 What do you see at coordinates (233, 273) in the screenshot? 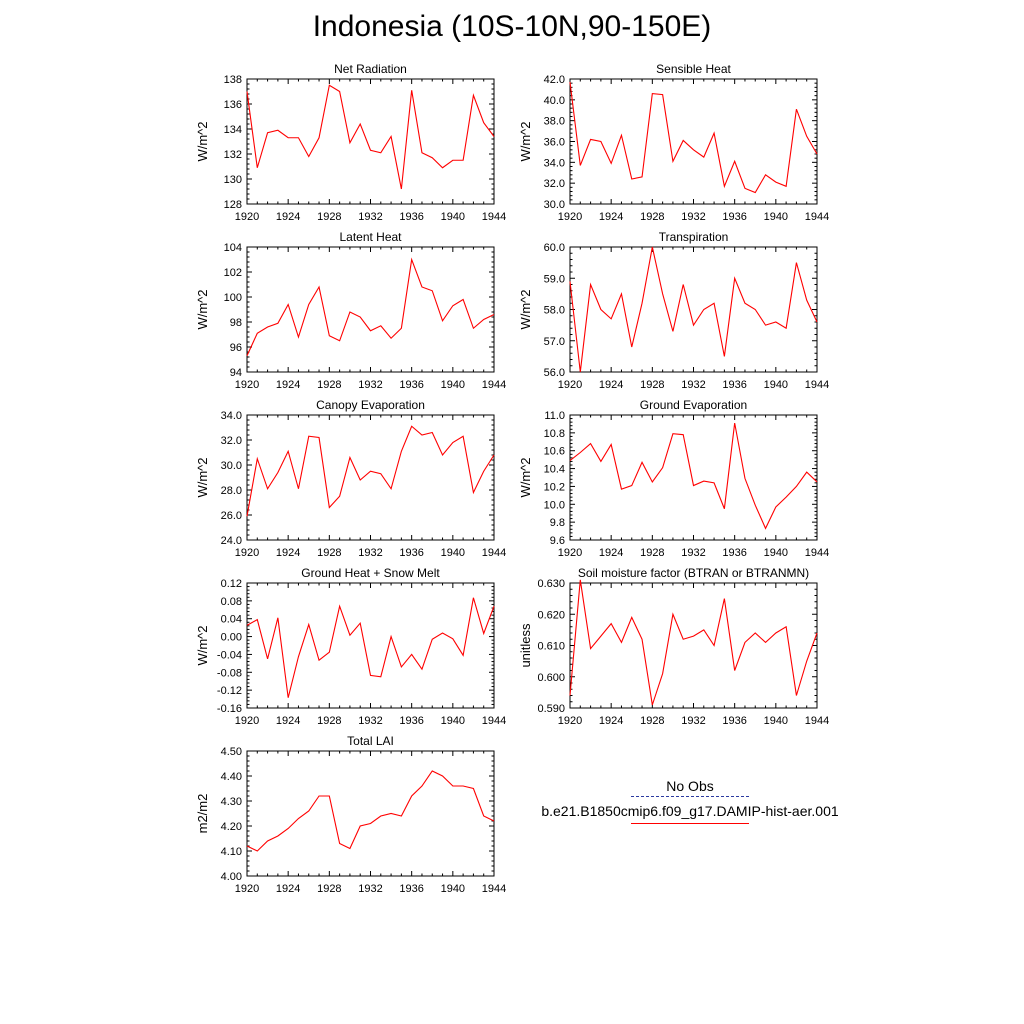
I see `y-tick-label: 102` at bounding box center [233, 273].